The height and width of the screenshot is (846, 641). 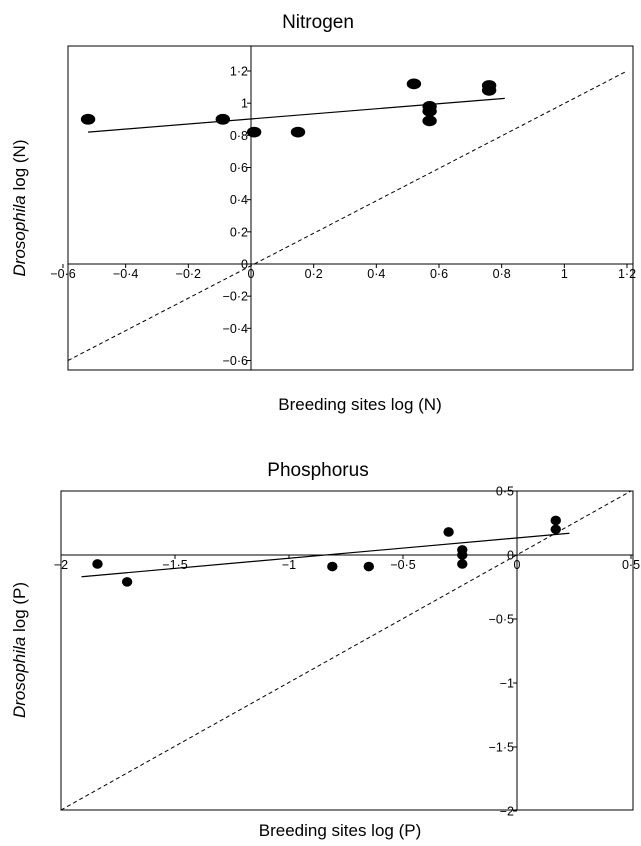 I want to click on y-tick-label: −0·2, so click(x=235, y=297).